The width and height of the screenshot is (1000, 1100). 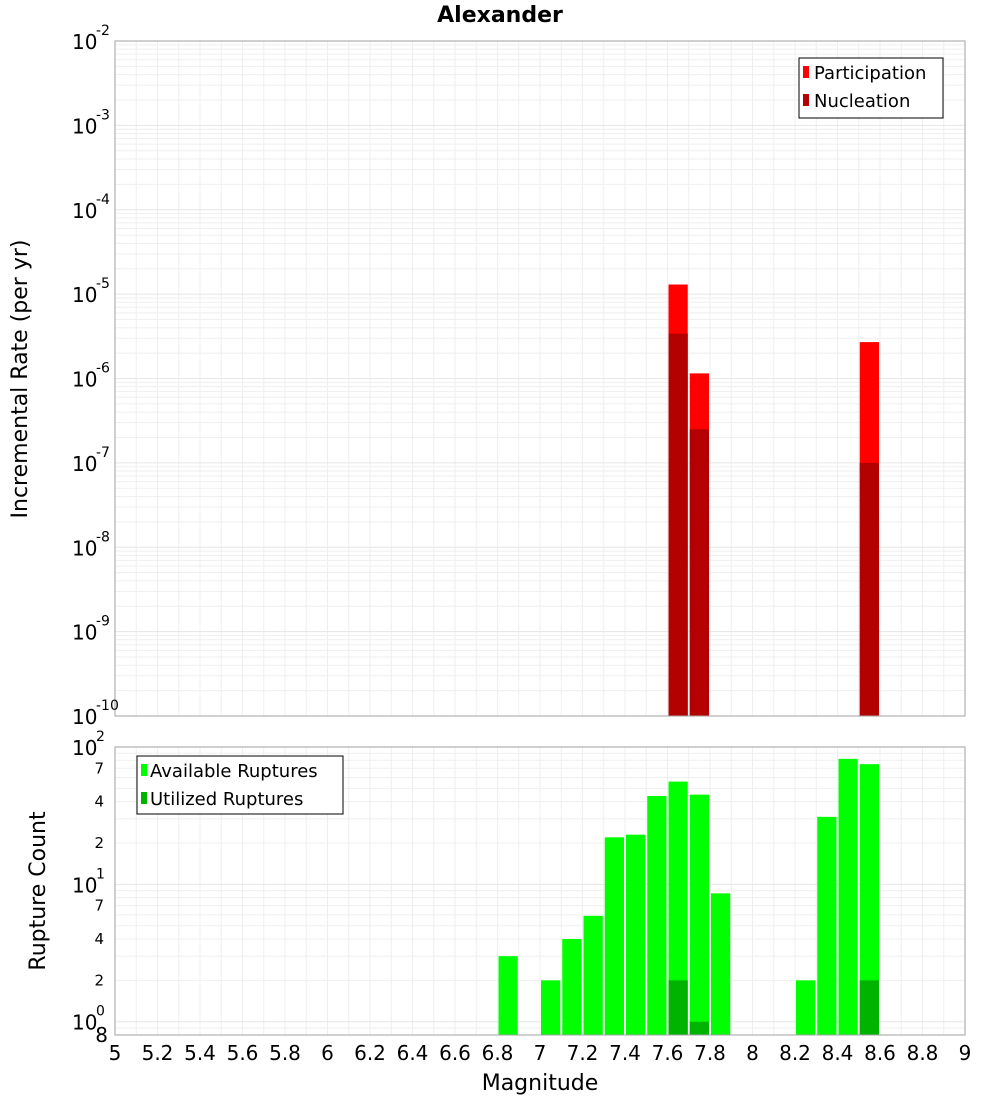 I want to click on x-tick-label: 5, so click(x=115, y=1053).